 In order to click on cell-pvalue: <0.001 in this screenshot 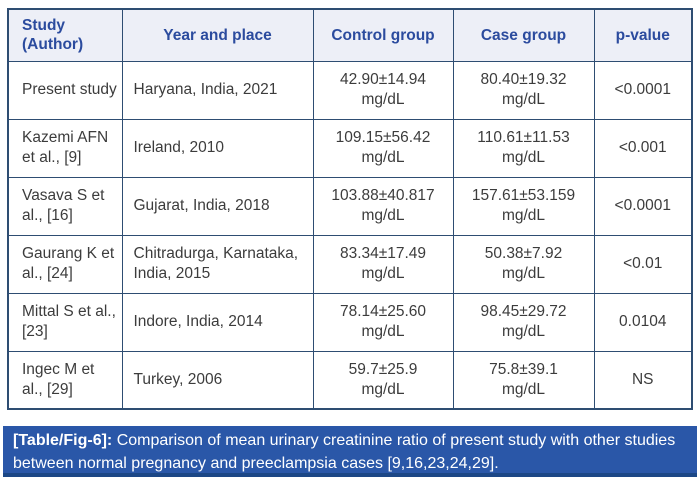, I will do `click(643, 148)`.